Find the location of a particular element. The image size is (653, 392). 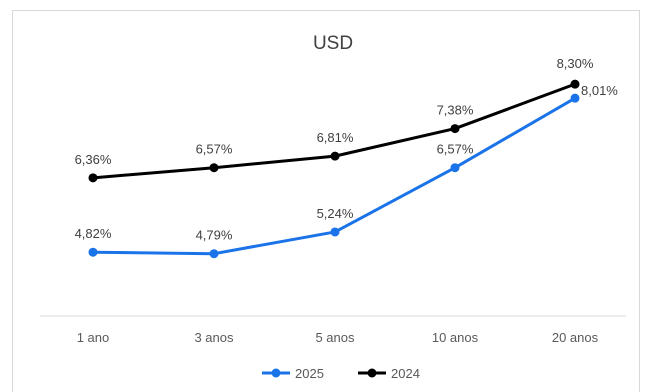

x-tick-label: 20 anos is located at coordinates (575, 337).